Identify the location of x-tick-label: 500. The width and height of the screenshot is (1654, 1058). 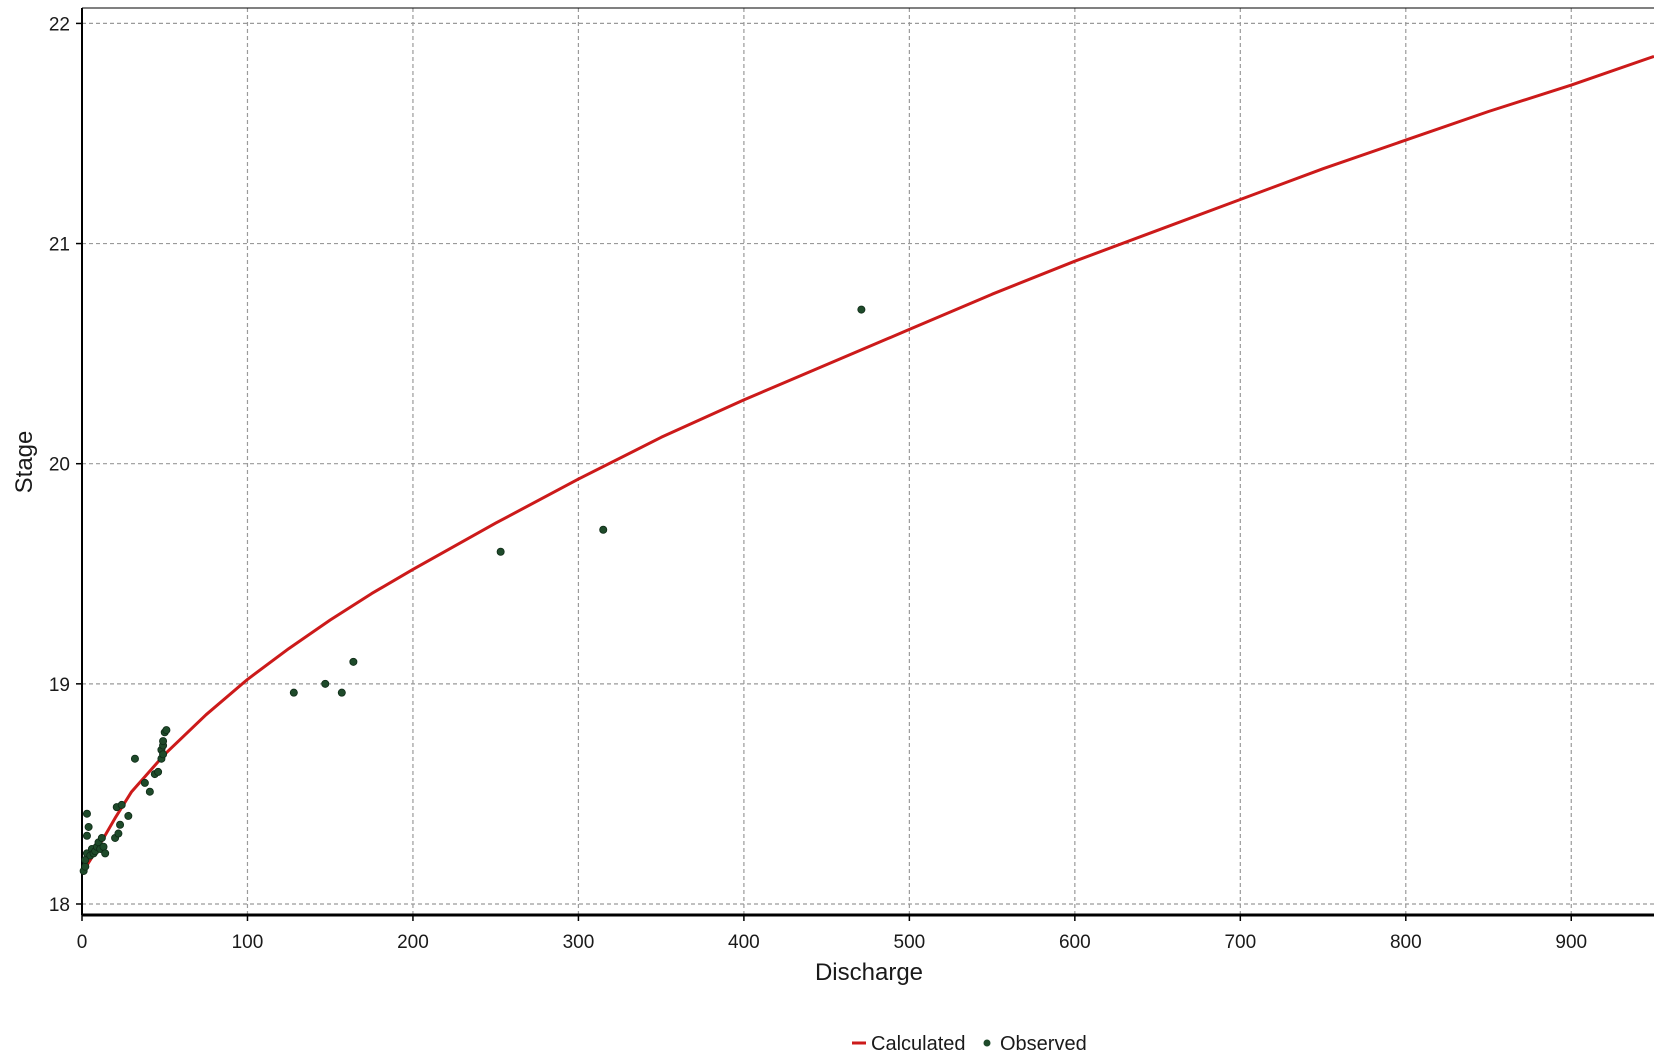
(910, 942).